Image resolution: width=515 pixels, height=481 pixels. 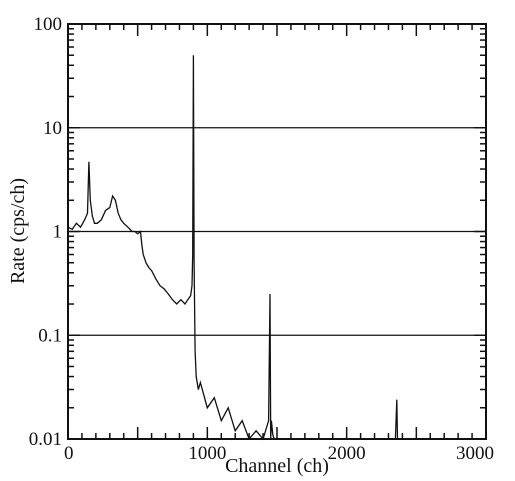 What do you see at coordinates (277, 466) in the screenshot?
I see `x-axis-label: Channel (ch)` at bounding box center [277, 466].